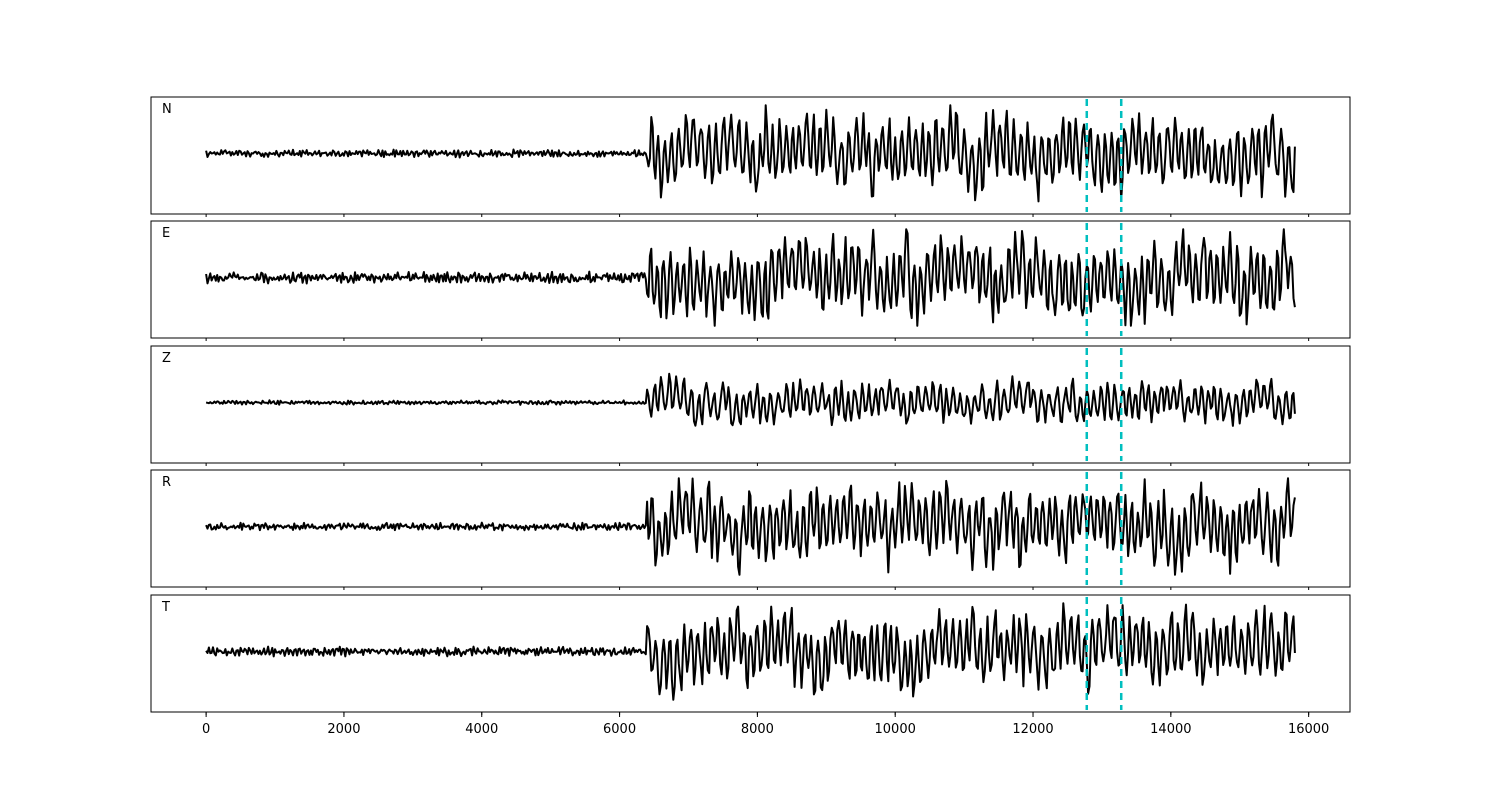 Image resolution: width=1500 pixels, height=800 pixels. What do you see at coordinates (166, 233) in the screenshot?
I see `panel-label: E` at bounding box center [166, 233].